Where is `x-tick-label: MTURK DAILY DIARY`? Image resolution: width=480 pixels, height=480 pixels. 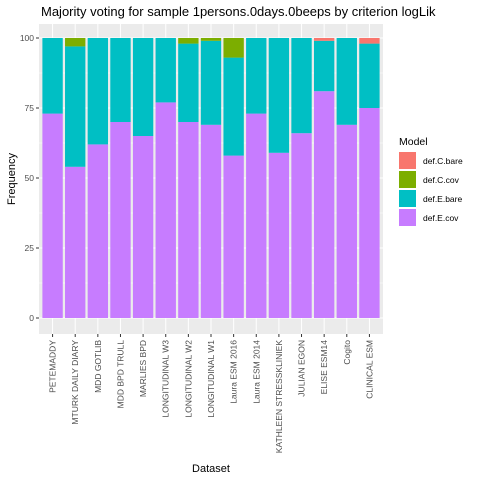
x-tick-label: MTURK DAILY DIARY is located at coordinates (75, 382).